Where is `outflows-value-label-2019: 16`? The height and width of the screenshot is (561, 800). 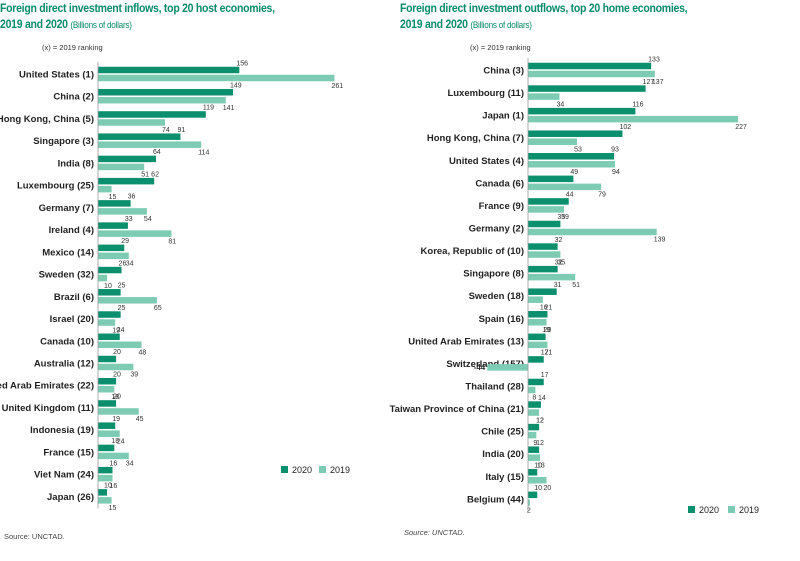 outflows-value-label-2019: 16 is located at coordinates (544, 307).